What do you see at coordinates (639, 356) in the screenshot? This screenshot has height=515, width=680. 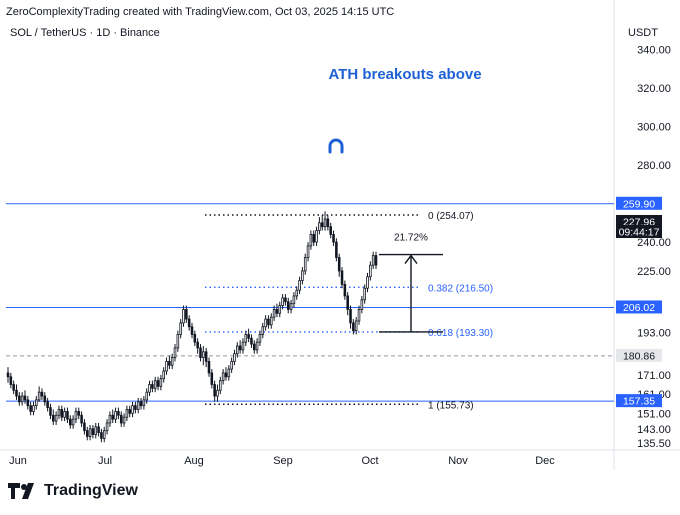 I see `price-label-text: 180.86` at bounding box center [639, 356].